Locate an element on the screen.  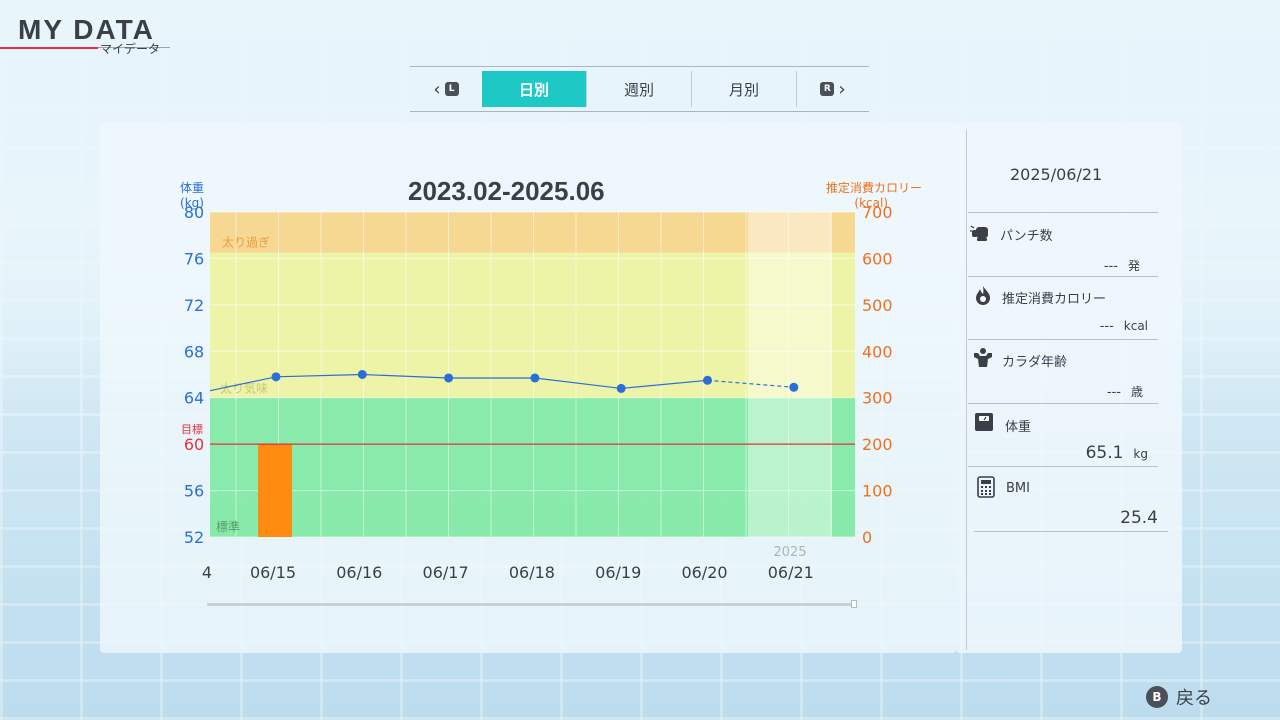
page-title: MY DATA is located at coordinates (86, 29).